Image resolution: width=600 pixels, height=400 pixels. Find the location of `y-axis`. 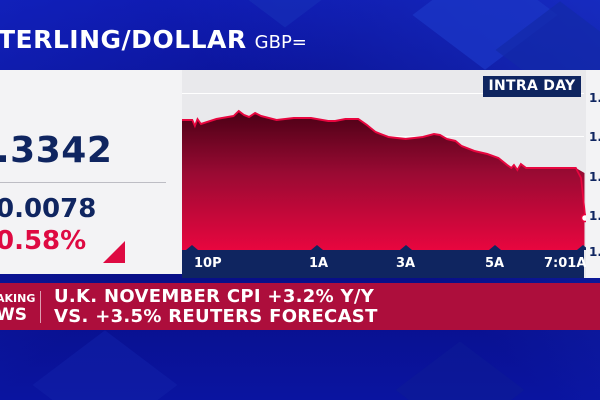

y-axis is located at coordinates (593, 174).